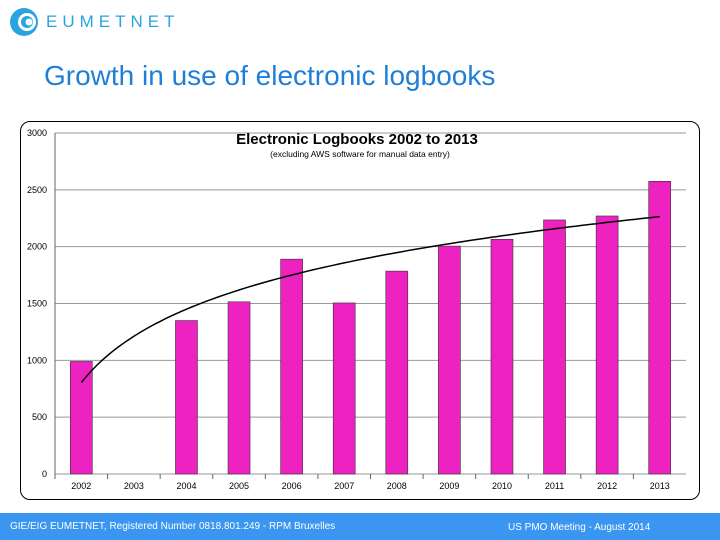 The width and height of the screenshot is (720, 540). I want to click on y-tick-label: 1500, so click(37, 304).